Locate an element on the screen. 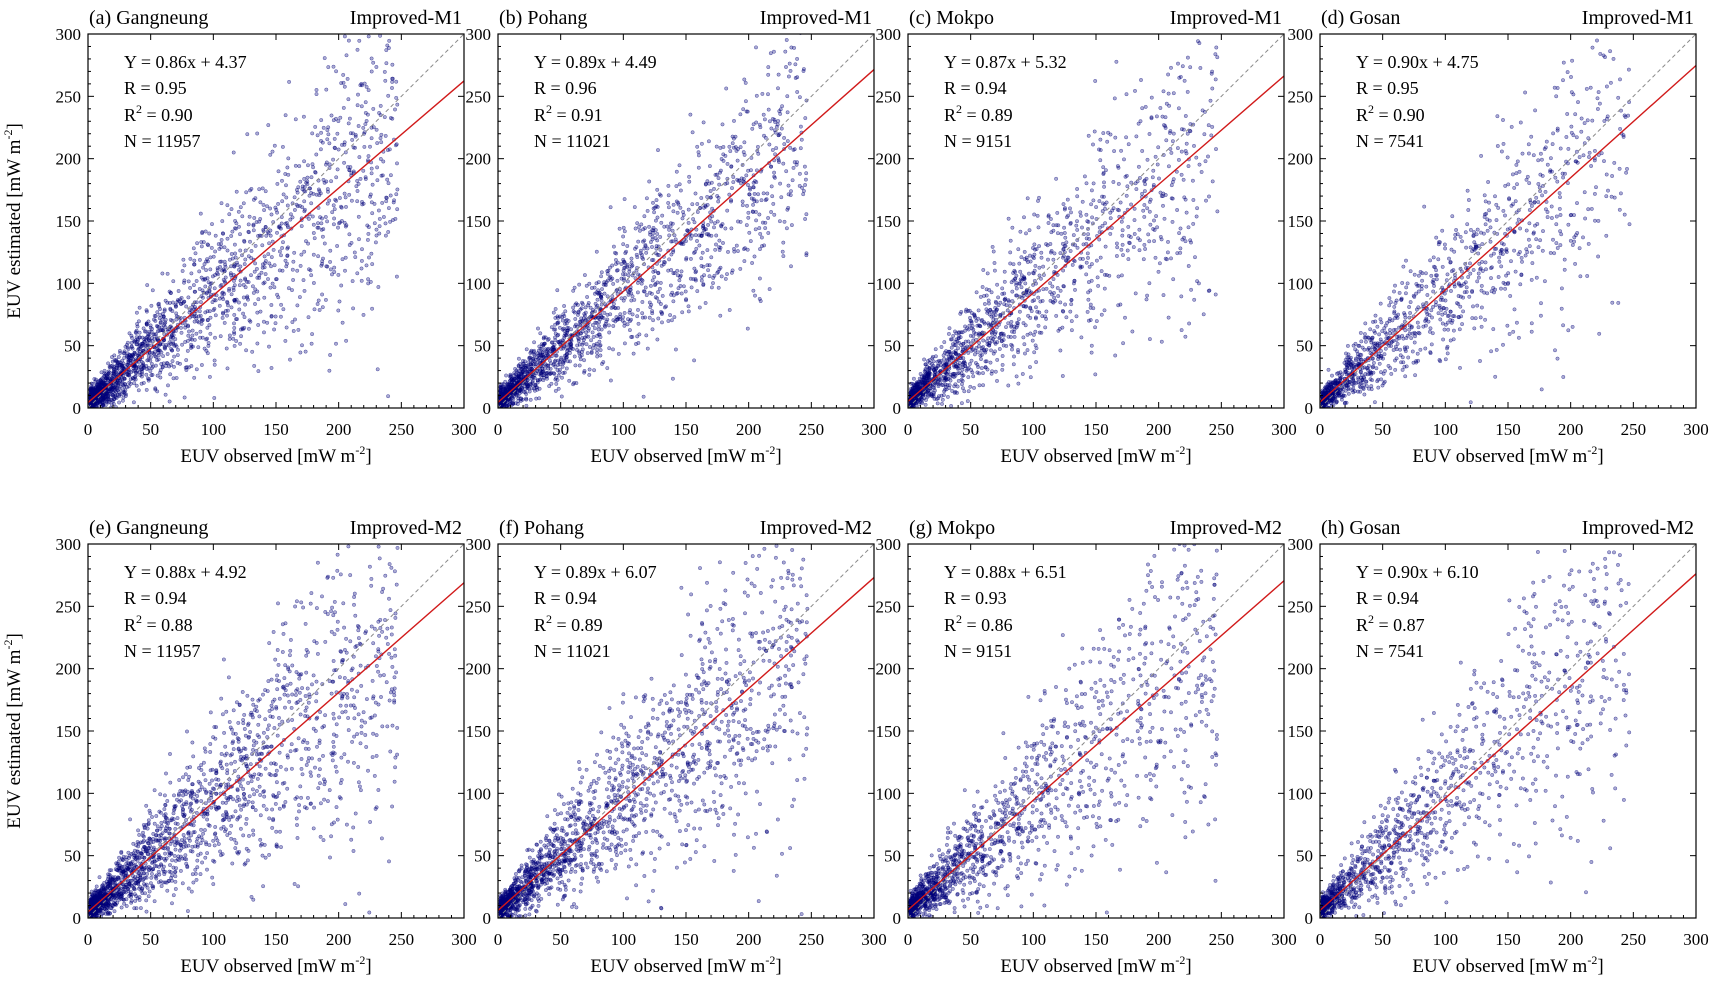  y-axis-title-sup: -2 is located at coordinates (8, 135).